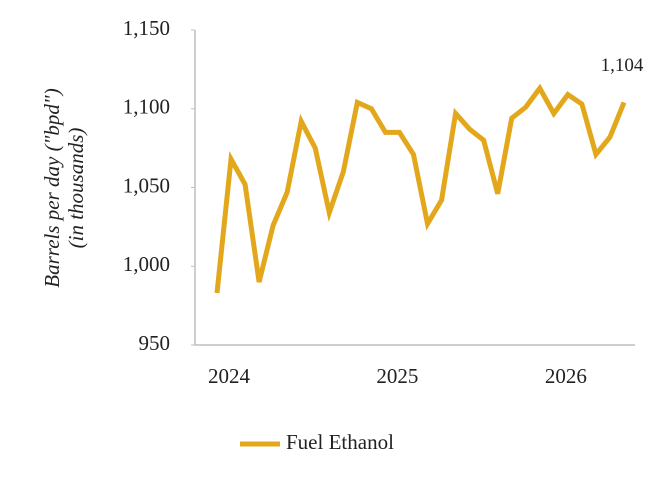  I want to click on y-tick-label: 1,100, so click(146, 107).